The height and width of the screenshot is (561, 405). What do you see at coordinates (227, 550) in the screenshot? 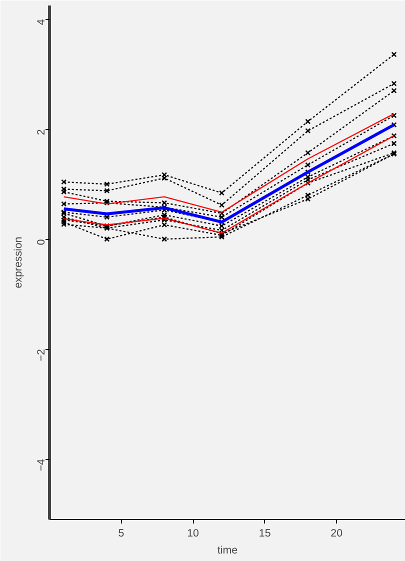
I see `x-axis-title: time` at bounding box center [227, 550].